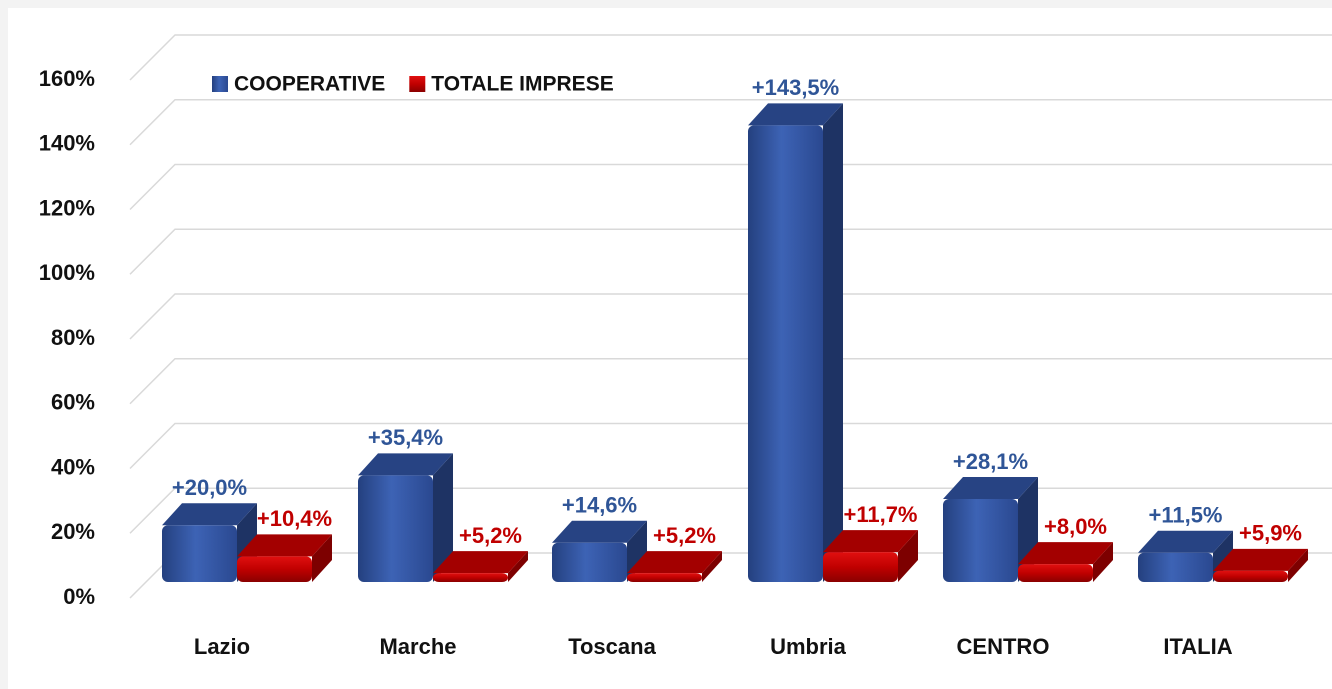  Describe the element at coordinates (294, 518) in the screenshot. I see `value-label: +10,4%` at that location.